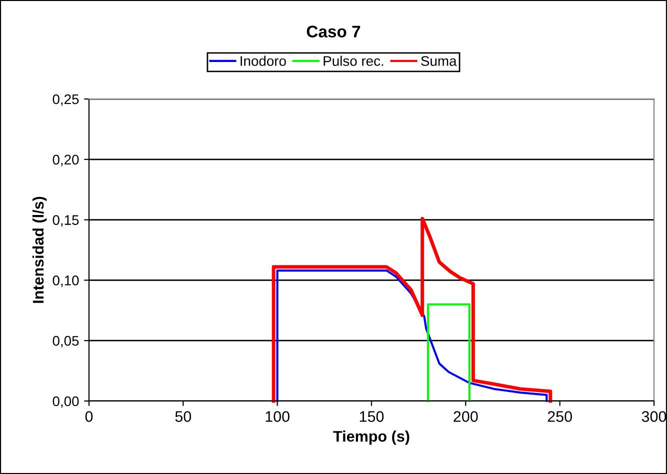  I want to click on x-tick-label: 250, so click(560, 416).